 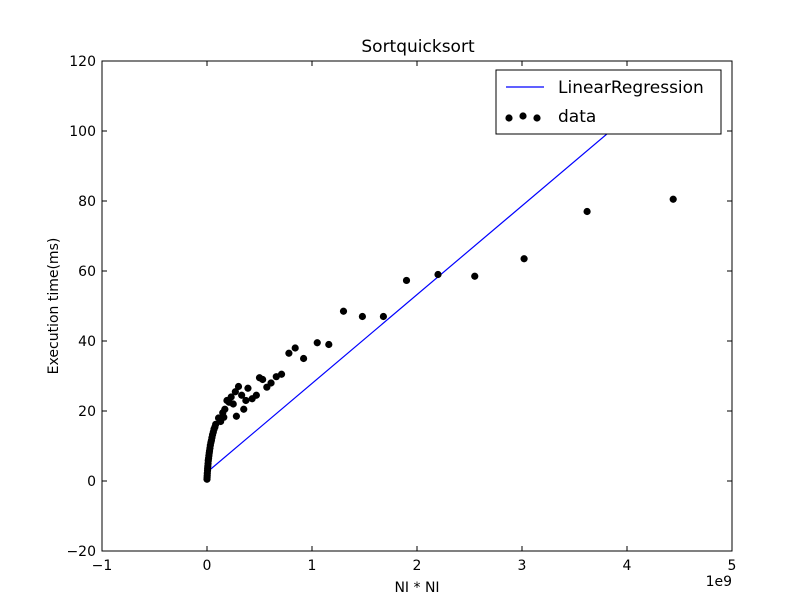 I want to click on y-tick-label: 100, so click(x=82, y=132).